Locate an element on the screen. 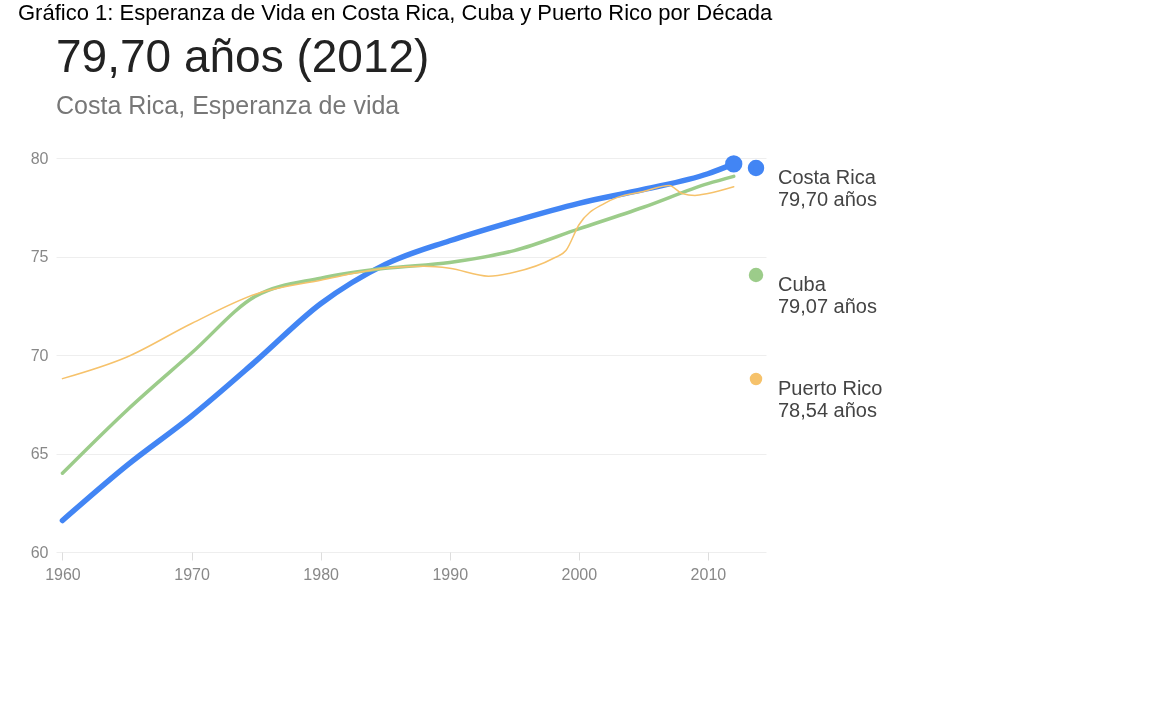  text: 78,54 años is located at coordinates (827, 410).